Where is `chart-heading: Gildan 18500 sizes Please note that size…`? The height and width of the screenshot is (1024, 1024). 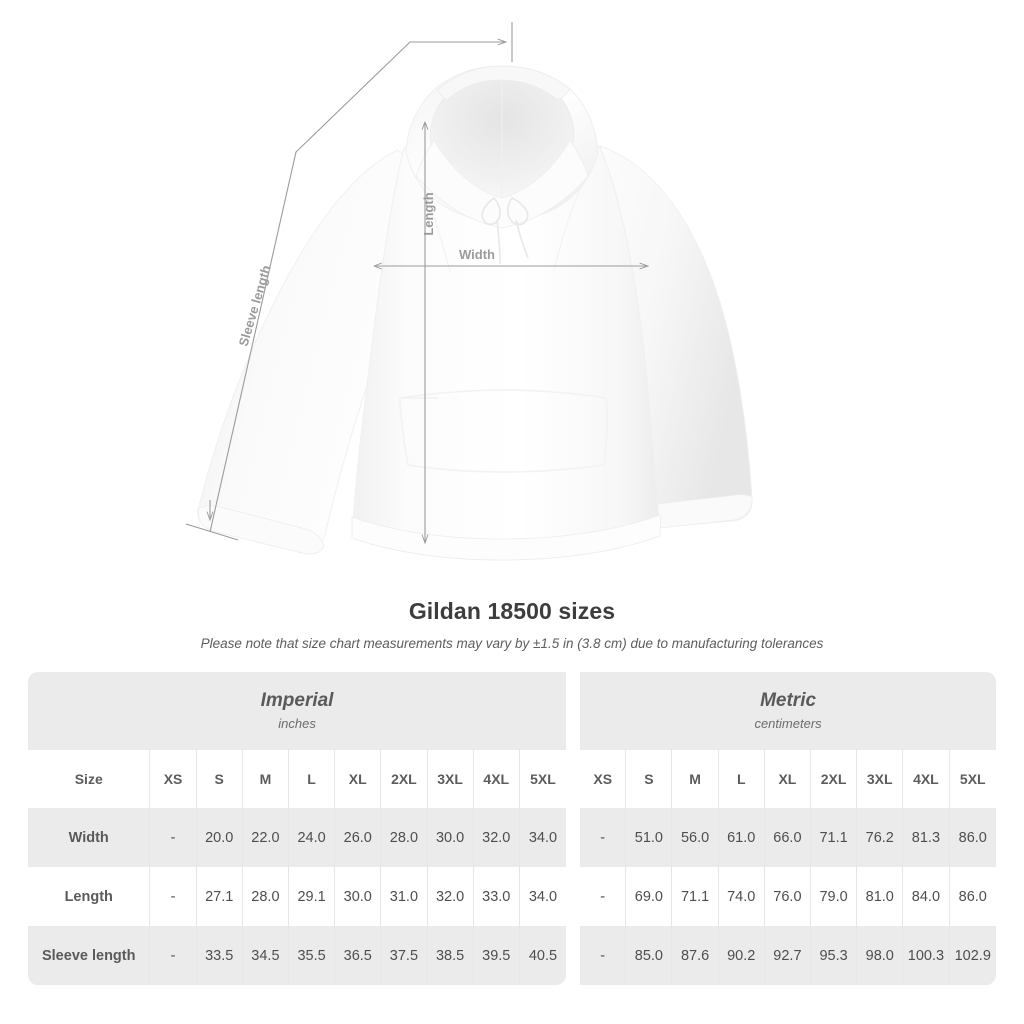 chart-heading: Gildan 18500 sizes Please note that size… is located at coordinates (512, 624).